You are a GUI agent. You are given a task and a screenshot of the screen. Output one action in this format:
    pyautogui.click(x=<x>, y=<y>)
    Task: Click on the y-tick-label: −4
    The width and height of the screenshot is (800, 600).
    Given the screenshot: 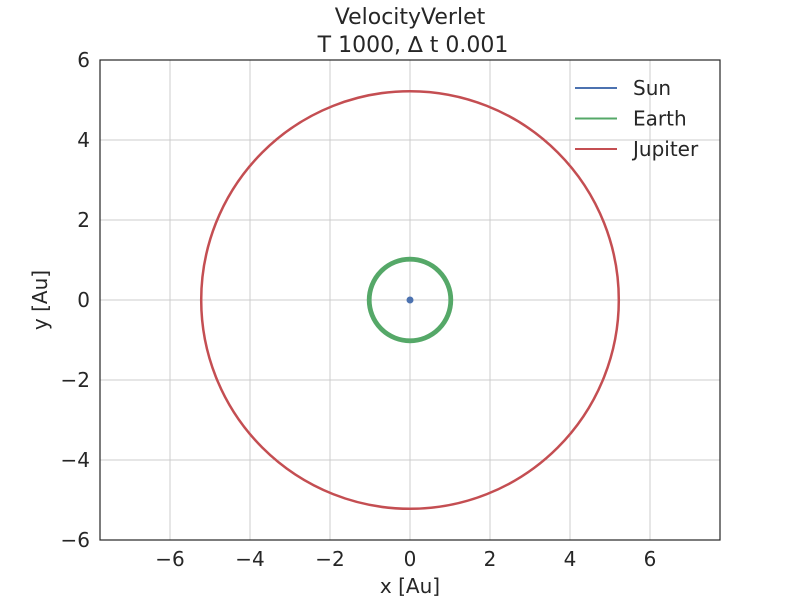 What is the action you would take?
    pyautogui.click(x=75, y=460)
    